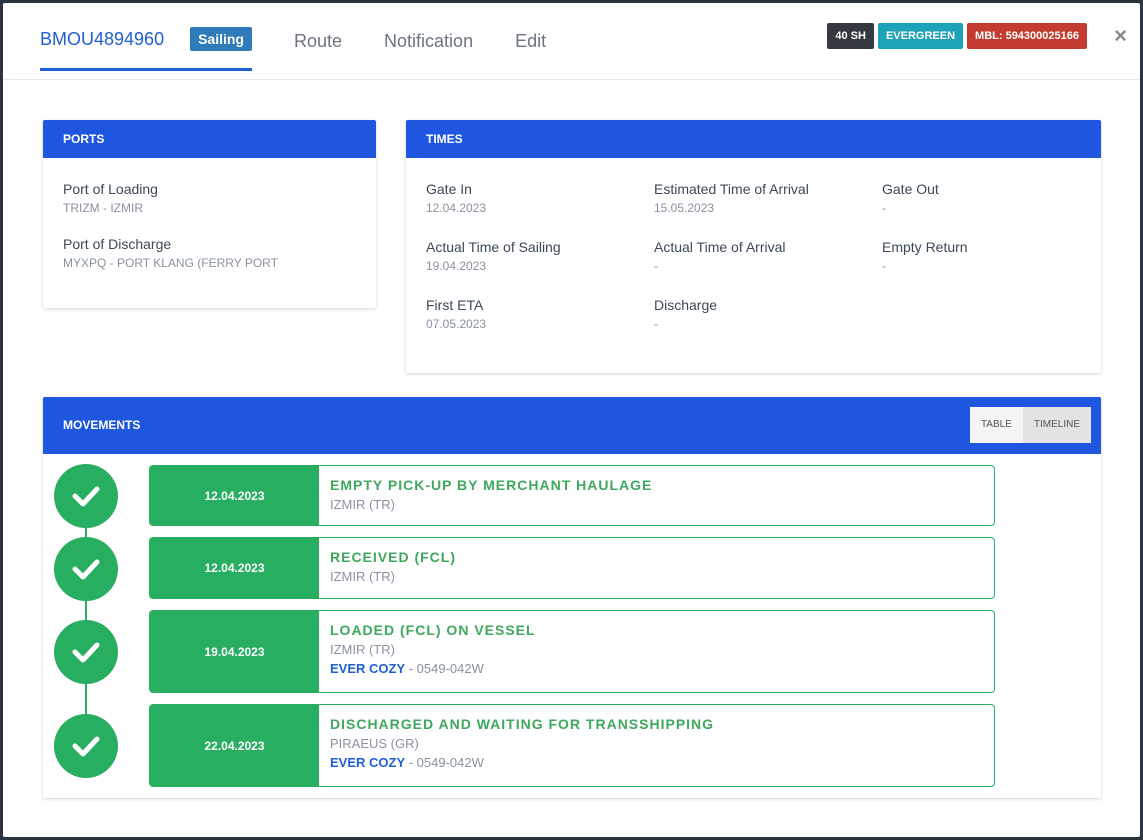 This screenshot has width=1143, height=840. What do you see at coordinates (850, 36) in the screenshot?
I see `size-badge: 40 SH` at bounding box center [850, 36].